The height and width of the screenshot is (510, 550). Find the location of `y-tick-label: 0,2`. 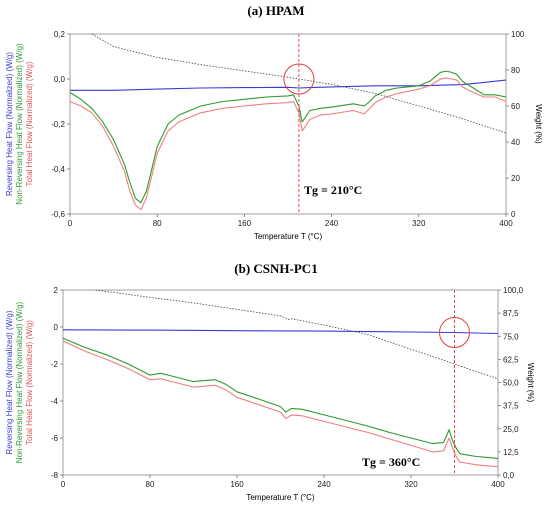

y-tick-label: 0,2 is located at coordinates (60, 34).